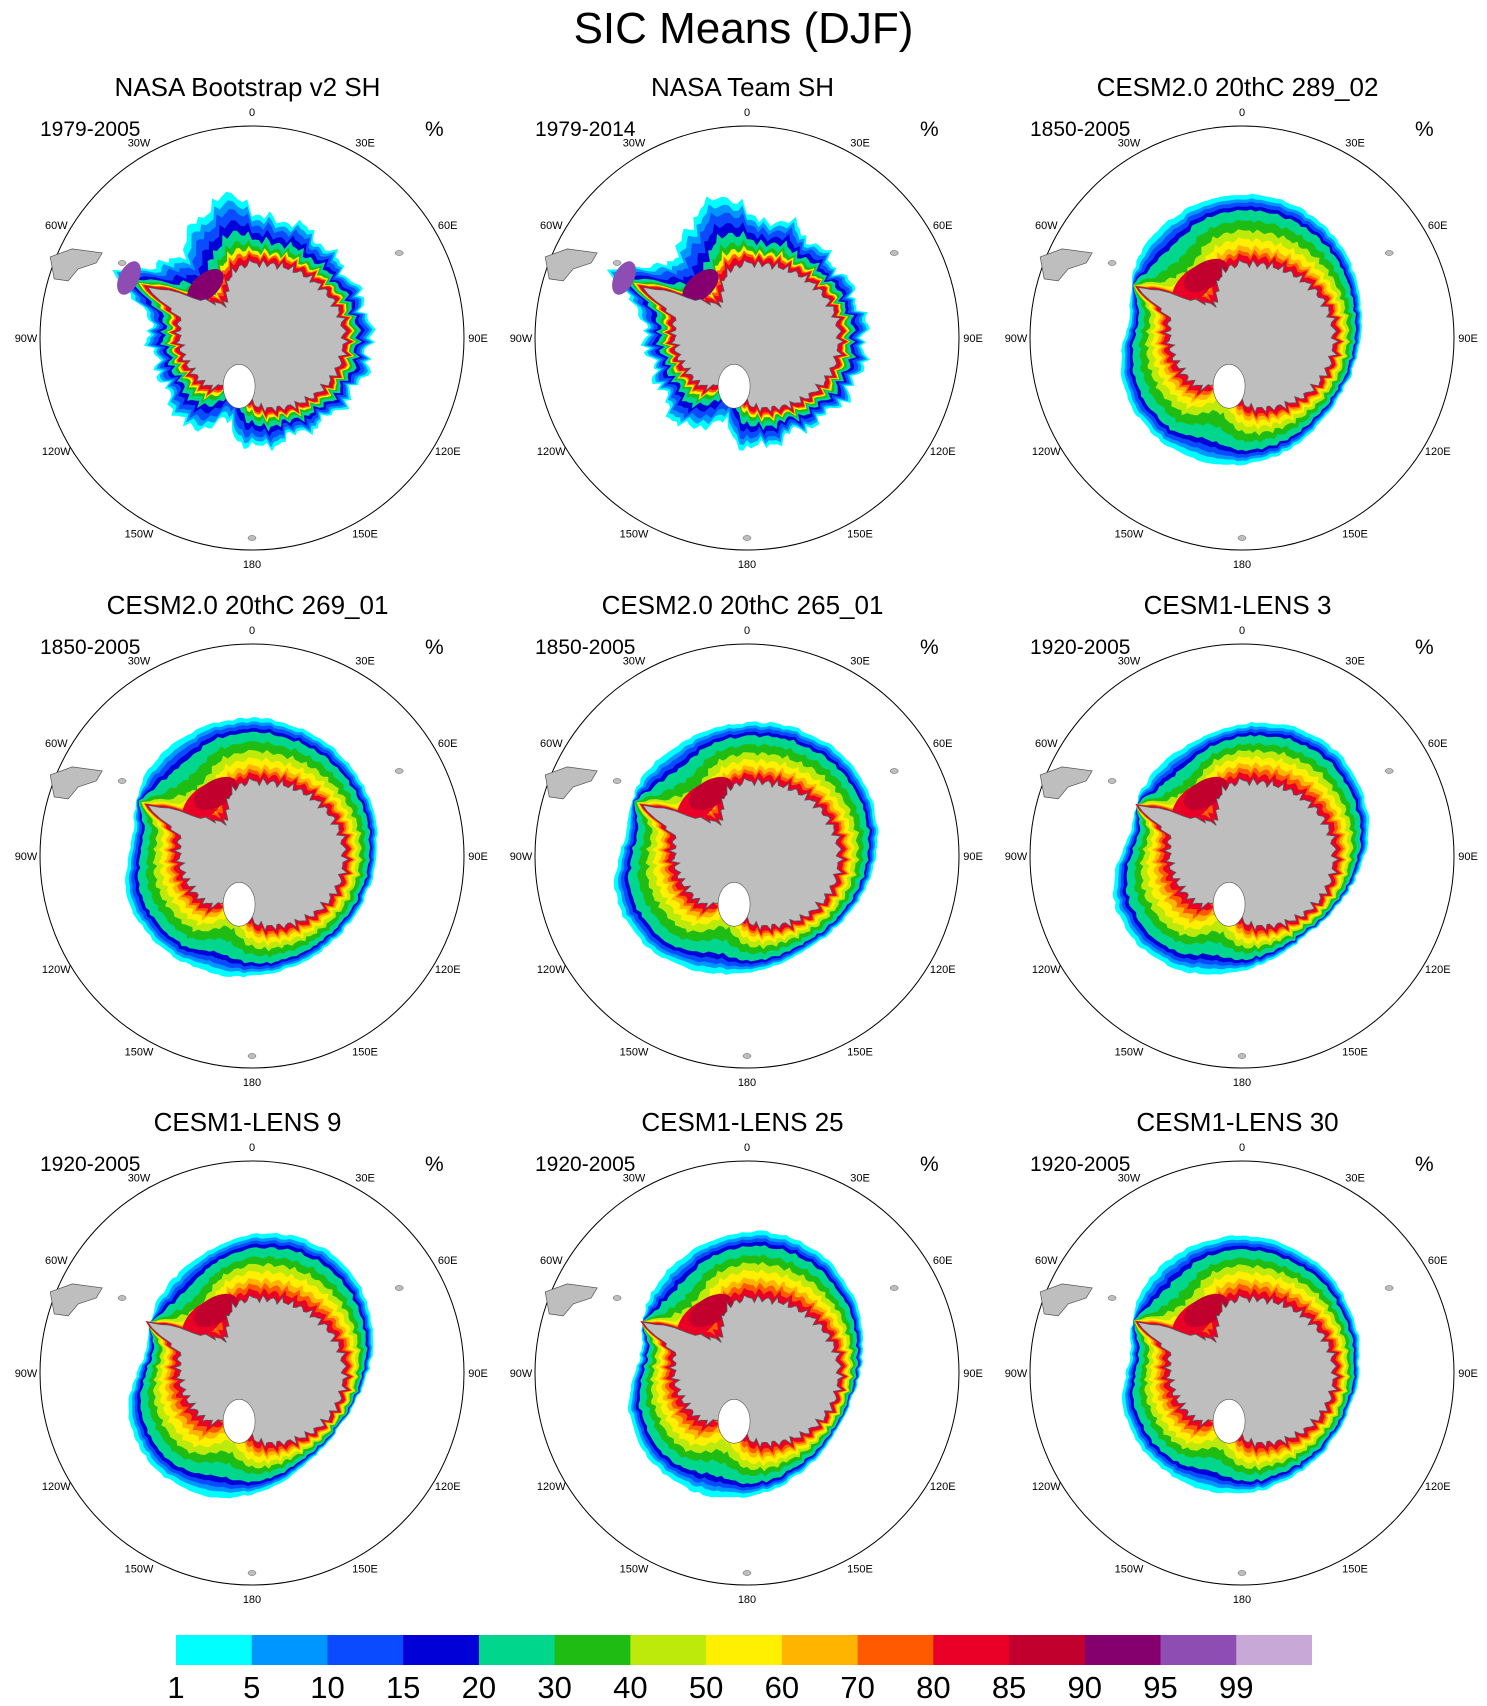 This screenshot has height=1706, width=1487. I want to click on panel-title: NASA Team SH, so click(742, 87).